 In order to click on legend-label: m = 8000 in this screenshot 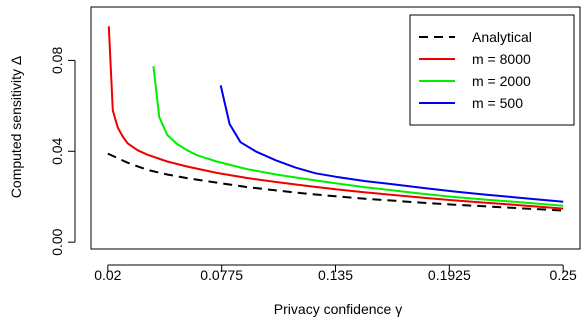, I will do `click(501, 59)`.